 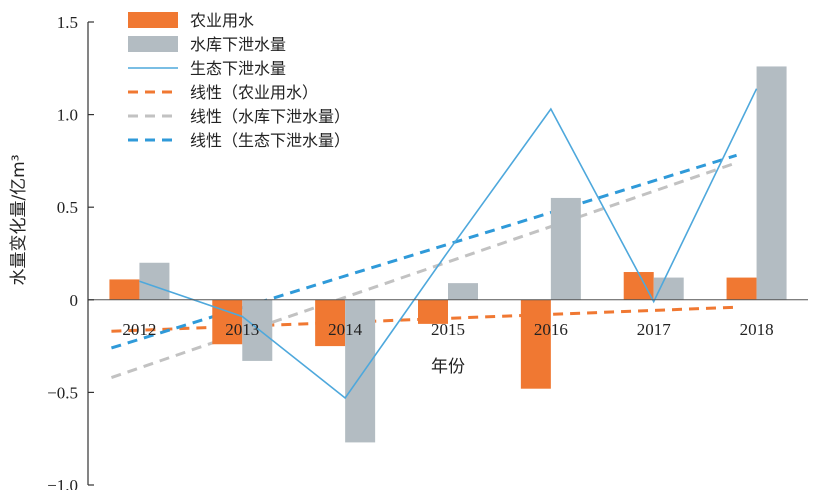 I want to click on bar-agri-2012, so click(x=124, y=289).